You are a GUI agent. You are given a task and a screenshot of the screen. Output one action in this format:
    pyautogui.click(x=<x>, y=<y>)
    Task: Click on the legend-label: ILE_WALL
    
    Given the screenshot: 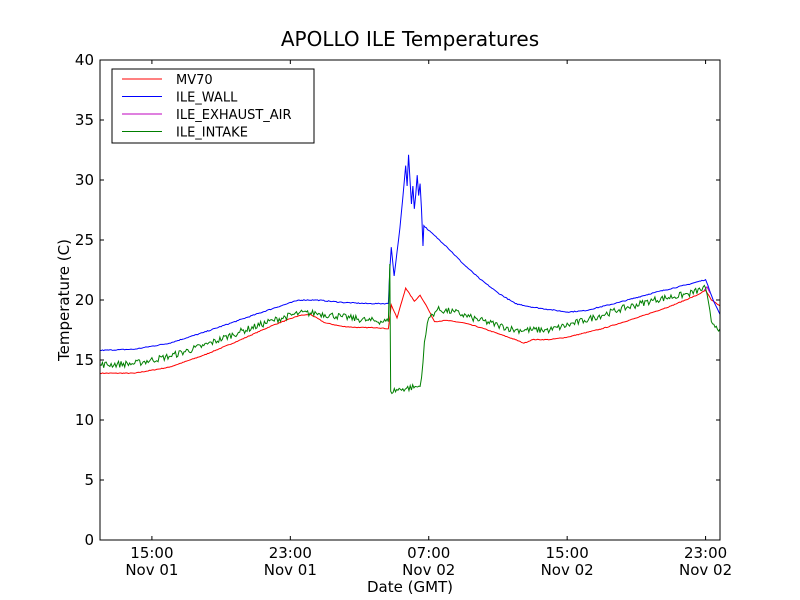 What is the action you would take?
    pyautogui.click(x=207, y=98)
    